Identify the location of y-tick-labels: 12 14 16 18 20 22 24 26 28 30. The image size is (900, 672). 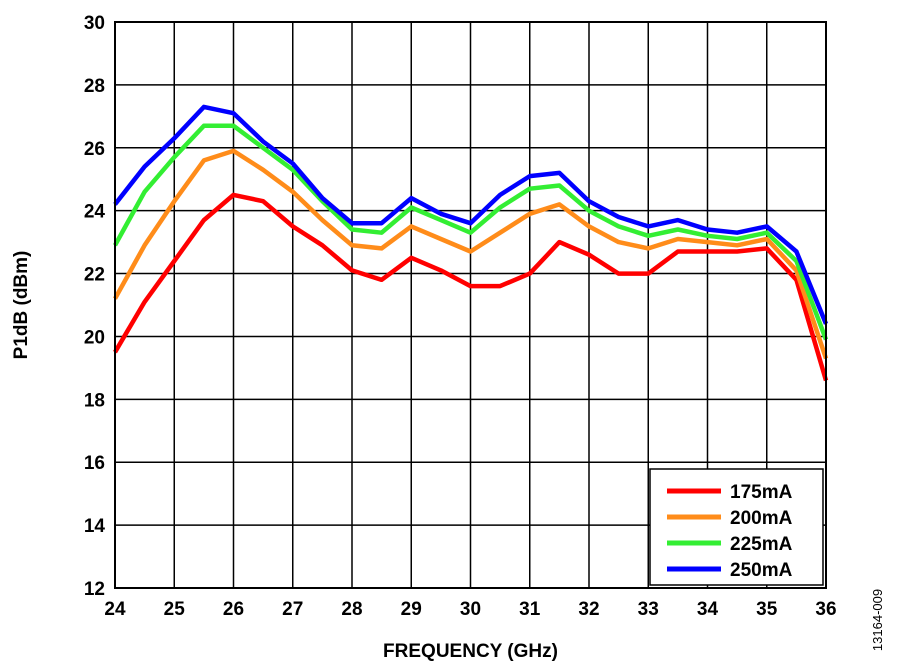
(95, 306).